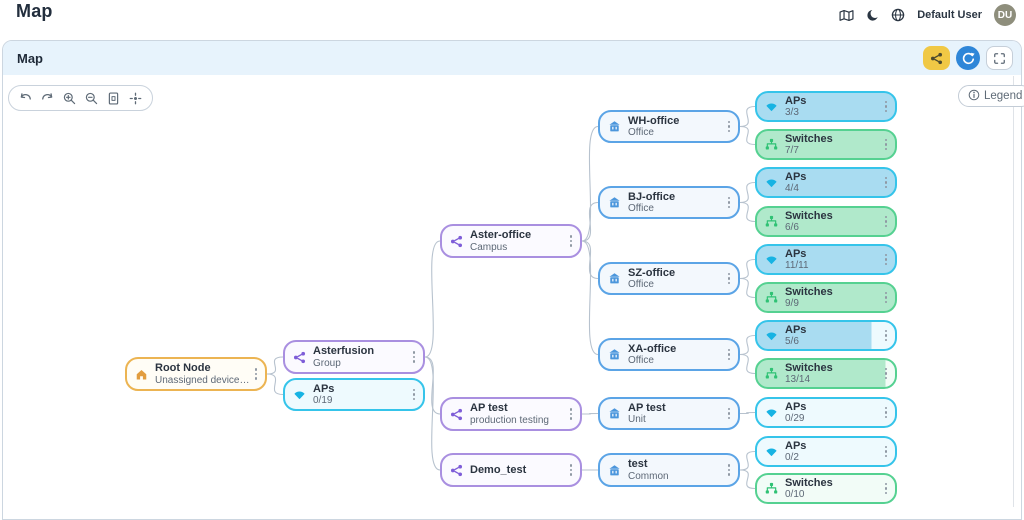 Image resolution: width=1024 pixels, height=520 pixels. What do you see at coordinates (344, 351) in the screenshot?
I see `node-title: Asterfusion` at bounding box center [344, 351].